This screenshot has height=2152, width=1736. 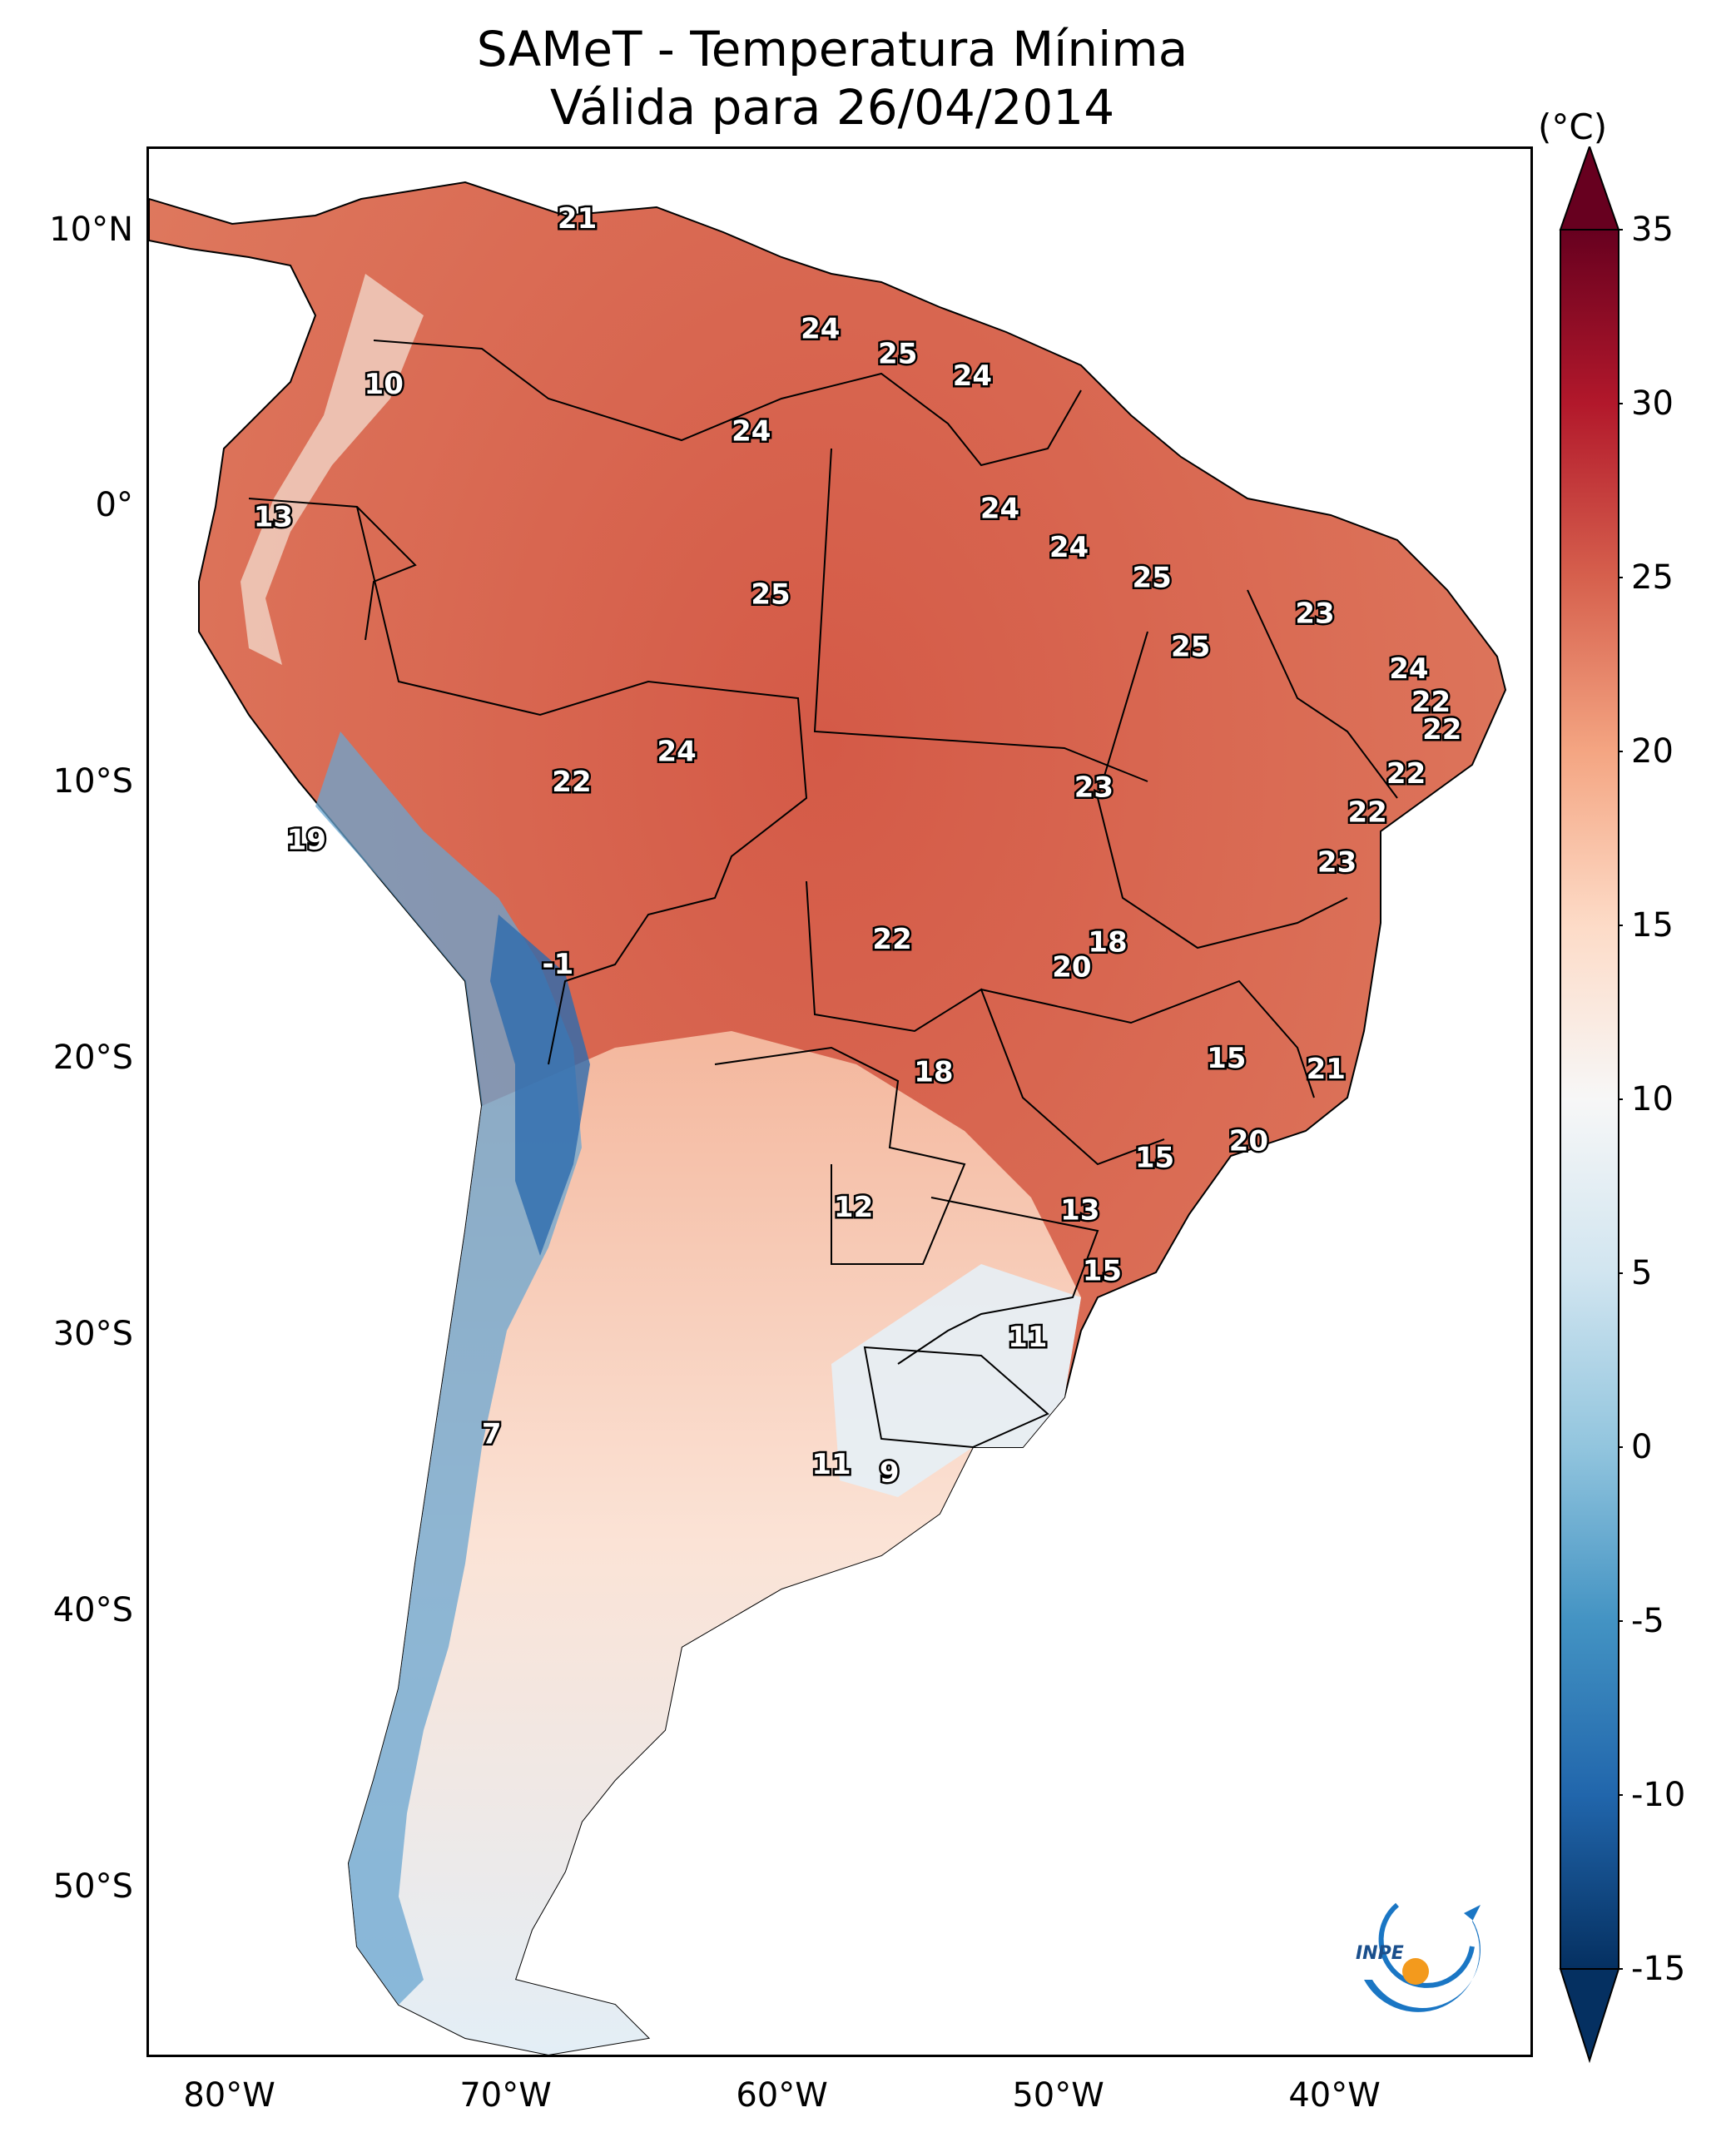 I want to click on temperature-value-label: 10, so click(x=385, y=384).